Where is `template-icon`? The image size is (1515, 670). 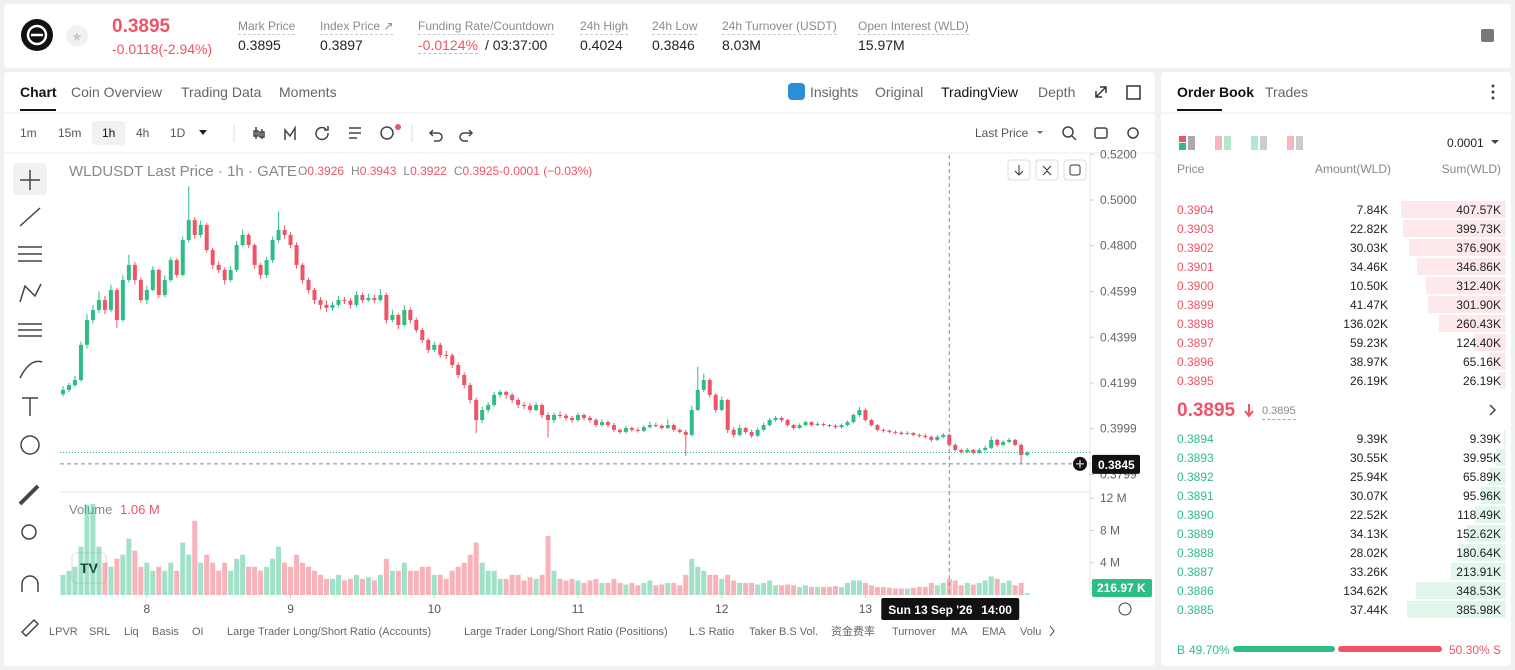
template-icon is located at coordinates (355, 133).